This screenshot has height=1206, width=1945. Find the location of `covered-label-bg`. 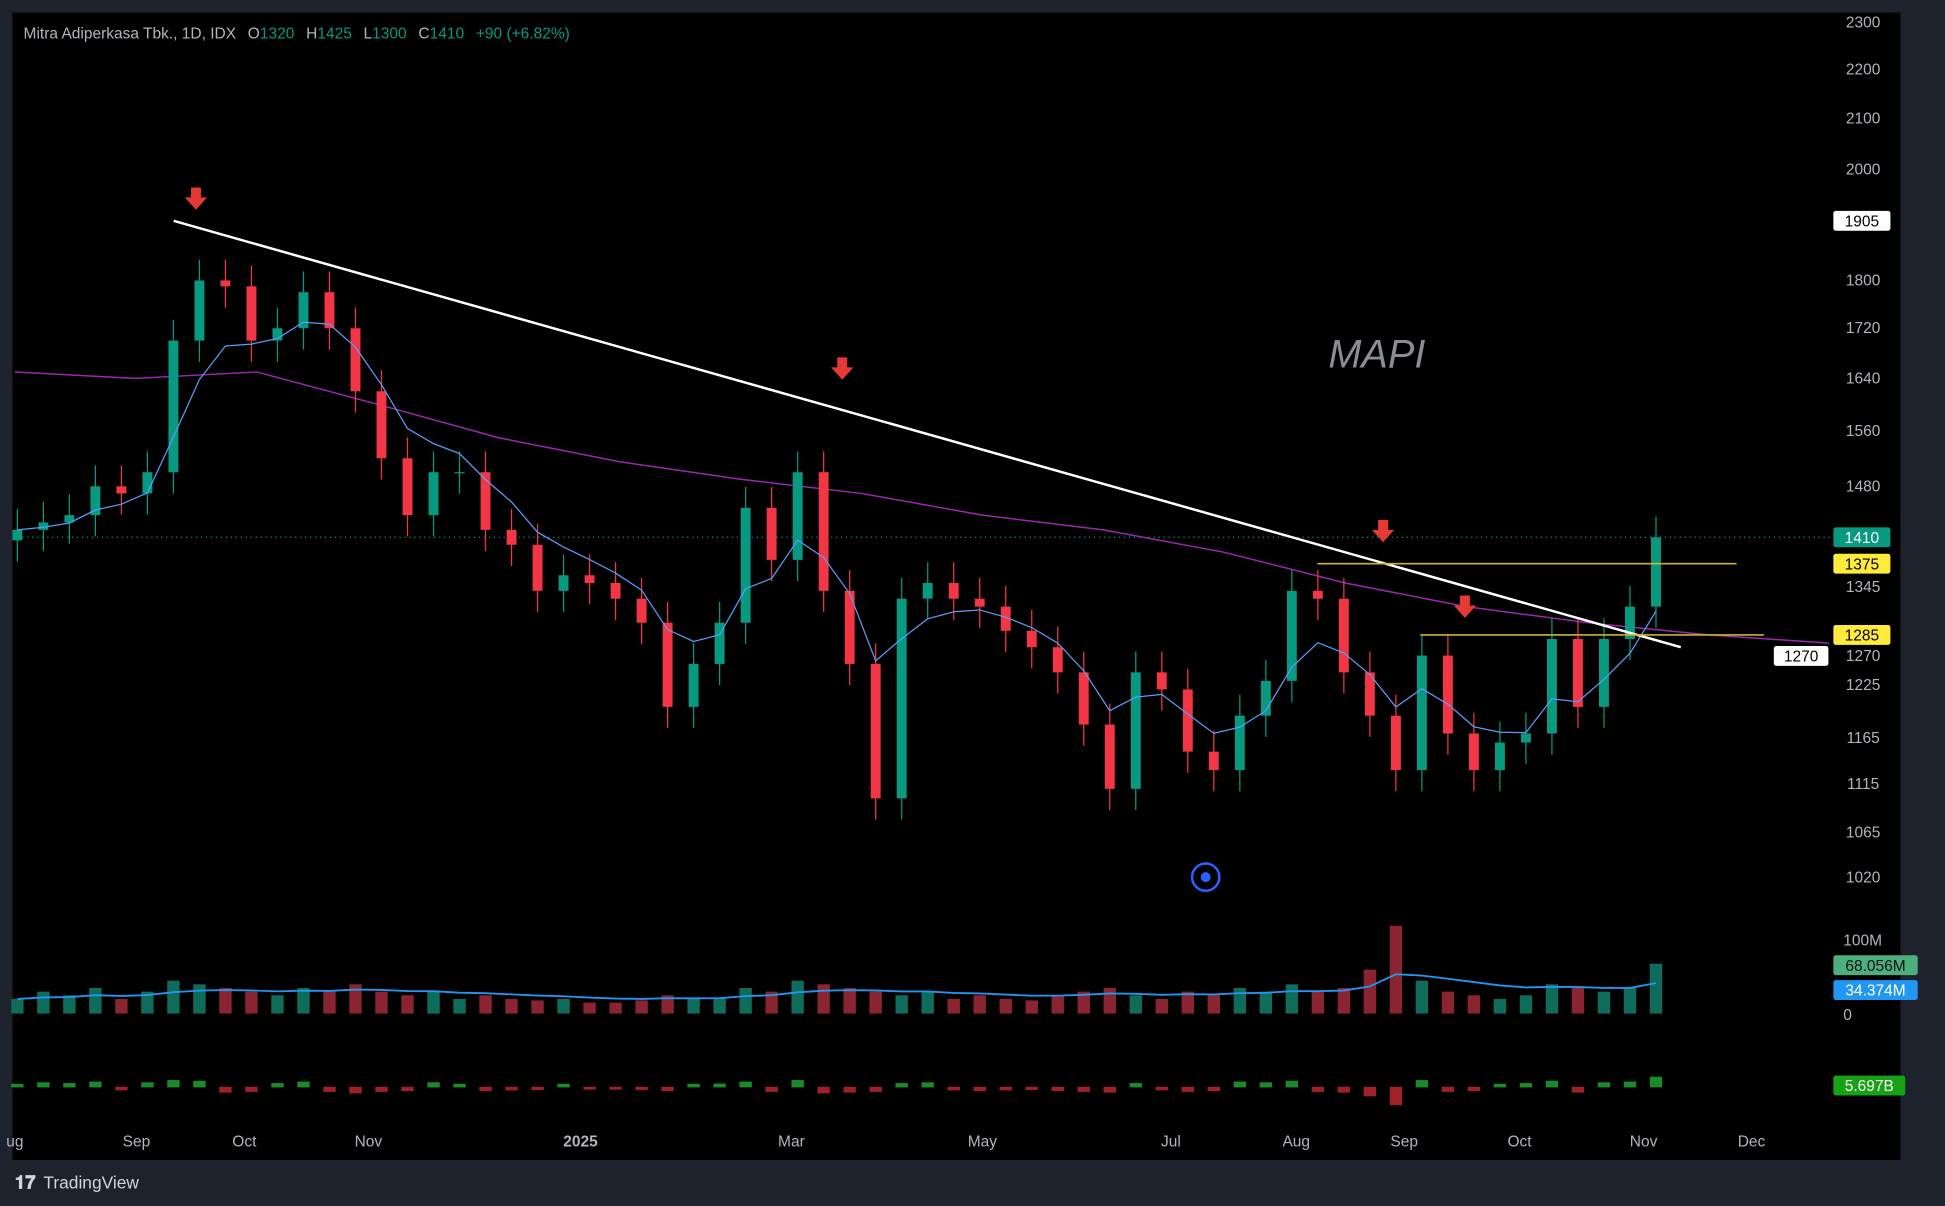

covered-label-bg is located at coordinates (1801, 656).